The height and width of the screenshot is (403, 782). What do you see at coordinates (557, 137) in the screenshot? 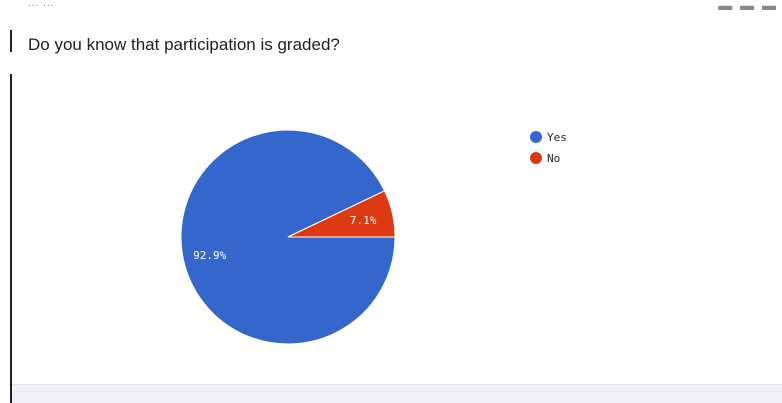
I see `legend-label-yes: Yes` at bounding box center [557, 137].